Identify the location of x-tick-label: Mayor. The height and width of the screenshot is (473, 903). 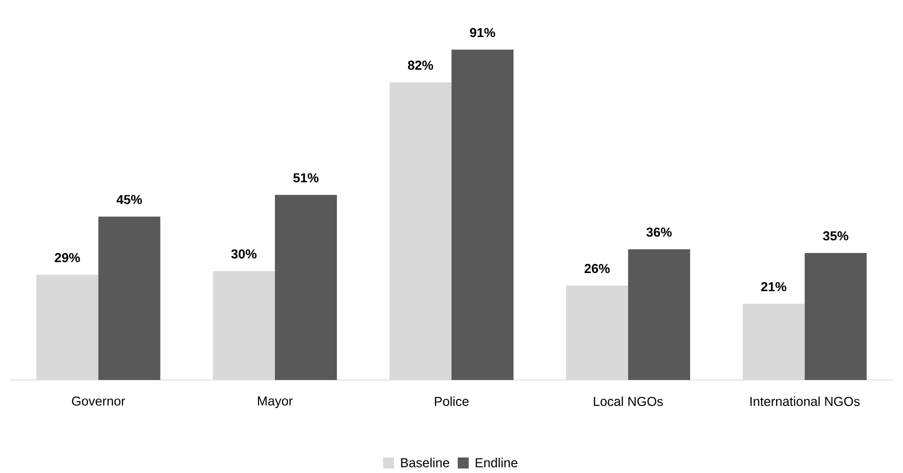
(275, 402).